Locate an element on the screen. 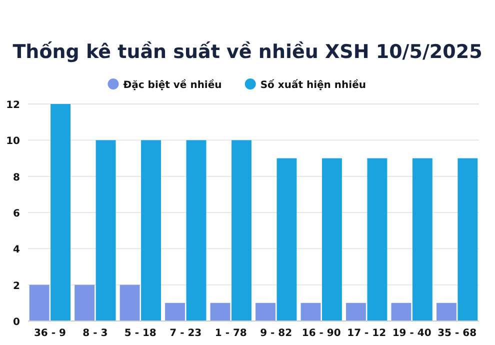  y-tick-label: 4 is located at coordinates (16, 250).